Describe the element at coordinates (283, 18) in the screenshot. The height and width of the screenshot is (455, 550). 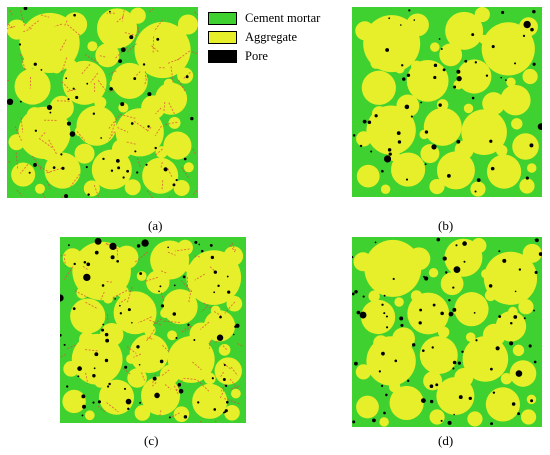
I see `legend-label-cement-mortar: Cement mortar` at that location.